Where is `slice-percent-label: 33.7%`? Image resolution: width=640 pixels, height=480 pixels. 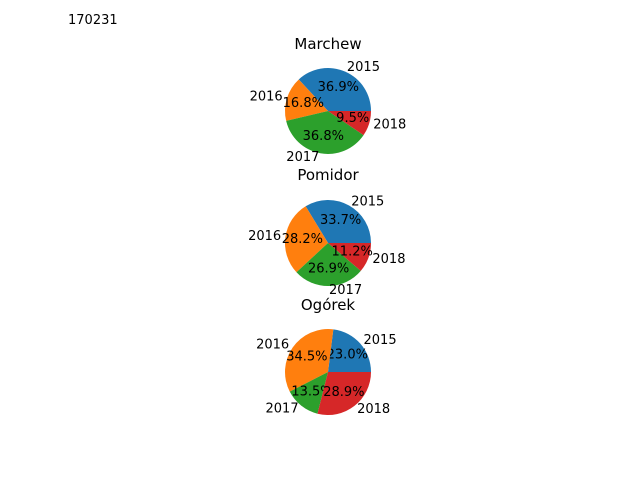
slice-percent-label: 33.7% is located at coordinates (340, 220).